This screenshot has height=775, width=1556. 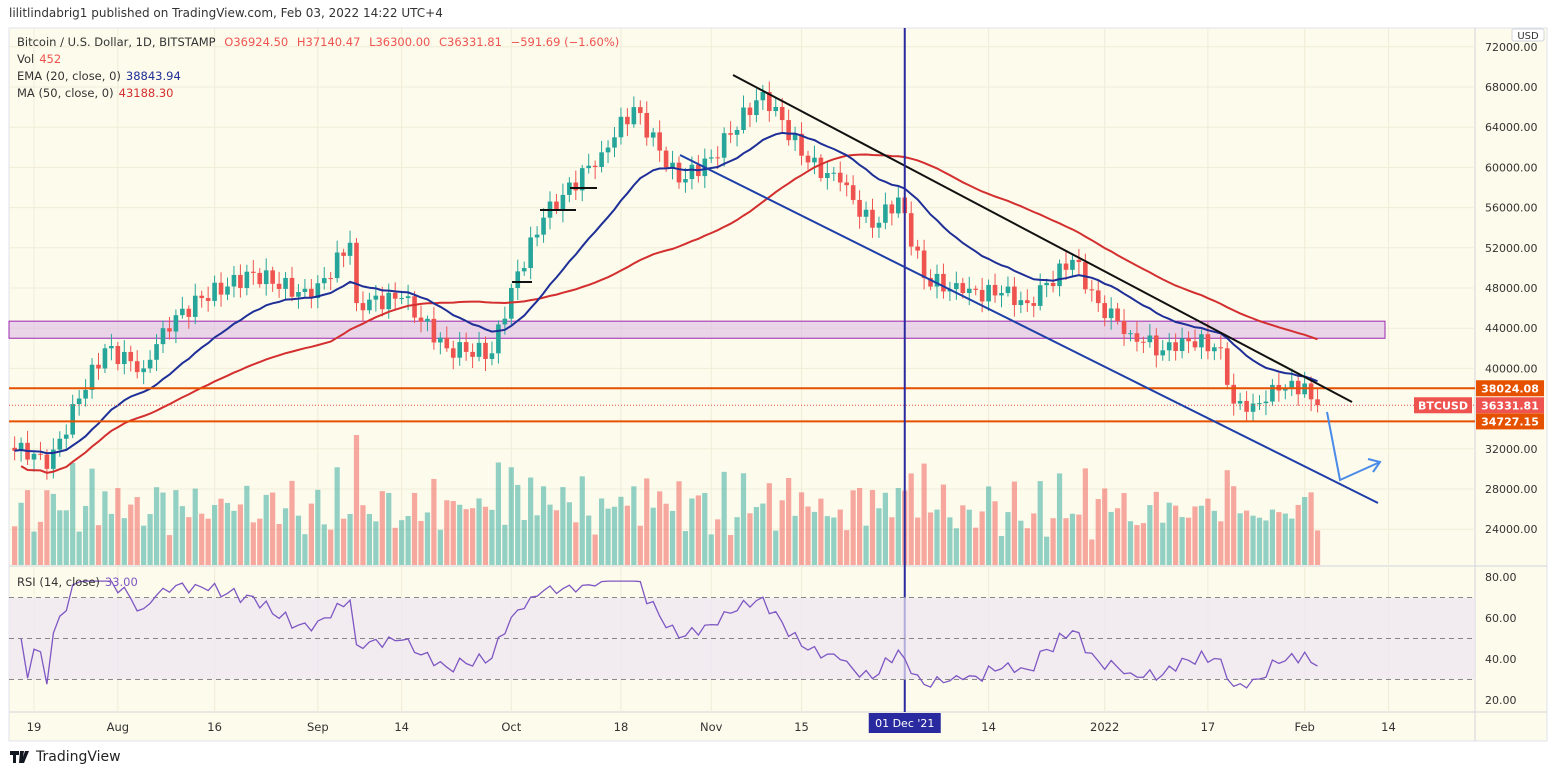 I want to click on ma-value: 43188.30, so click(x=146, y=93).